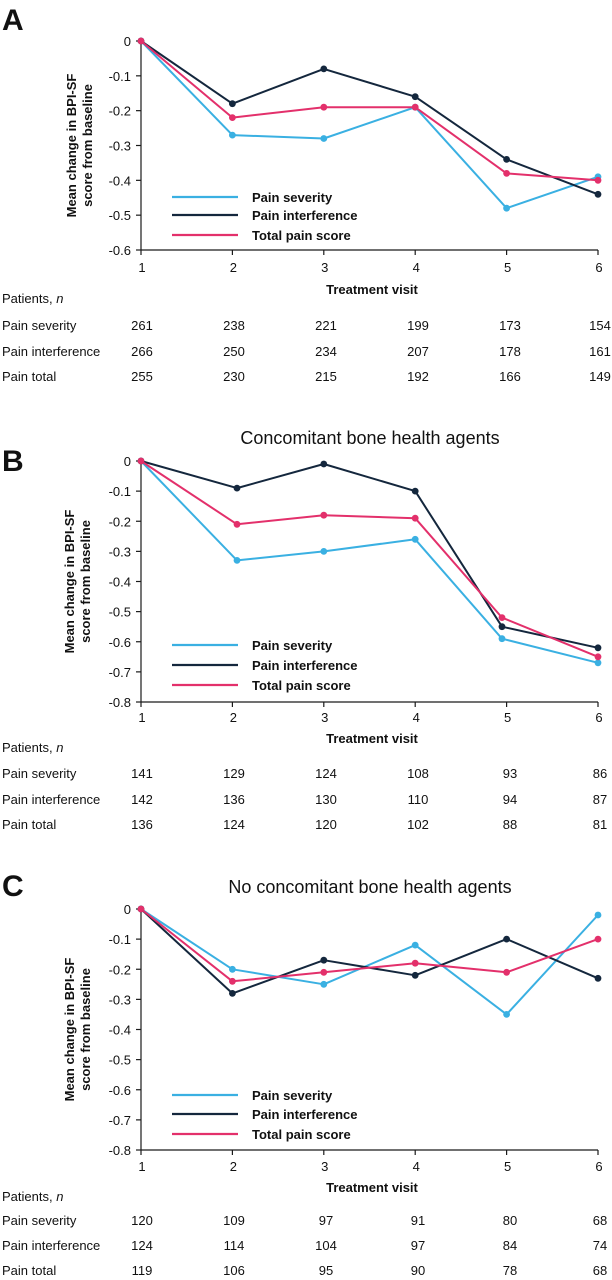 The height and width of the screenshot is (1280, 612). I want to click on table-cell: 234, so click(326, 351).